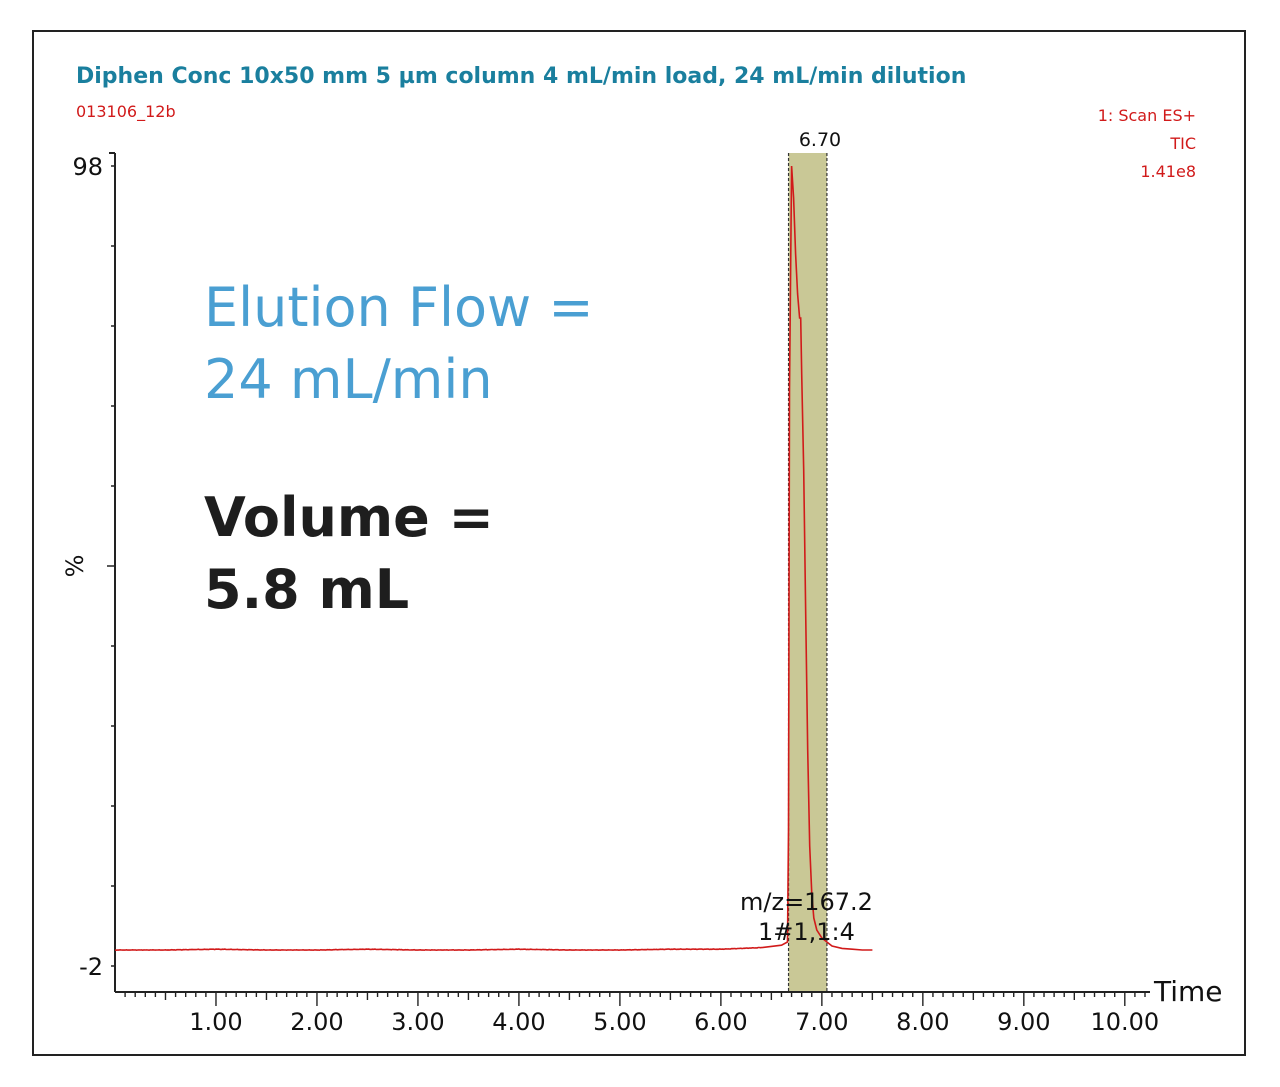  What do you see at coordinates (1124, 1022) in the screenshot?
I see `x-tick-label: 10.00` at bounding box center [1124, 1022].